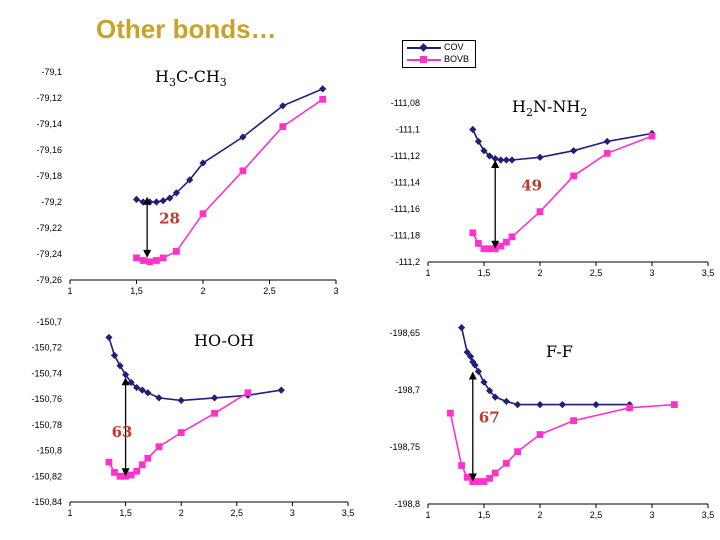  I want to click on y-tick-label: -150,76, so click(46, 399).